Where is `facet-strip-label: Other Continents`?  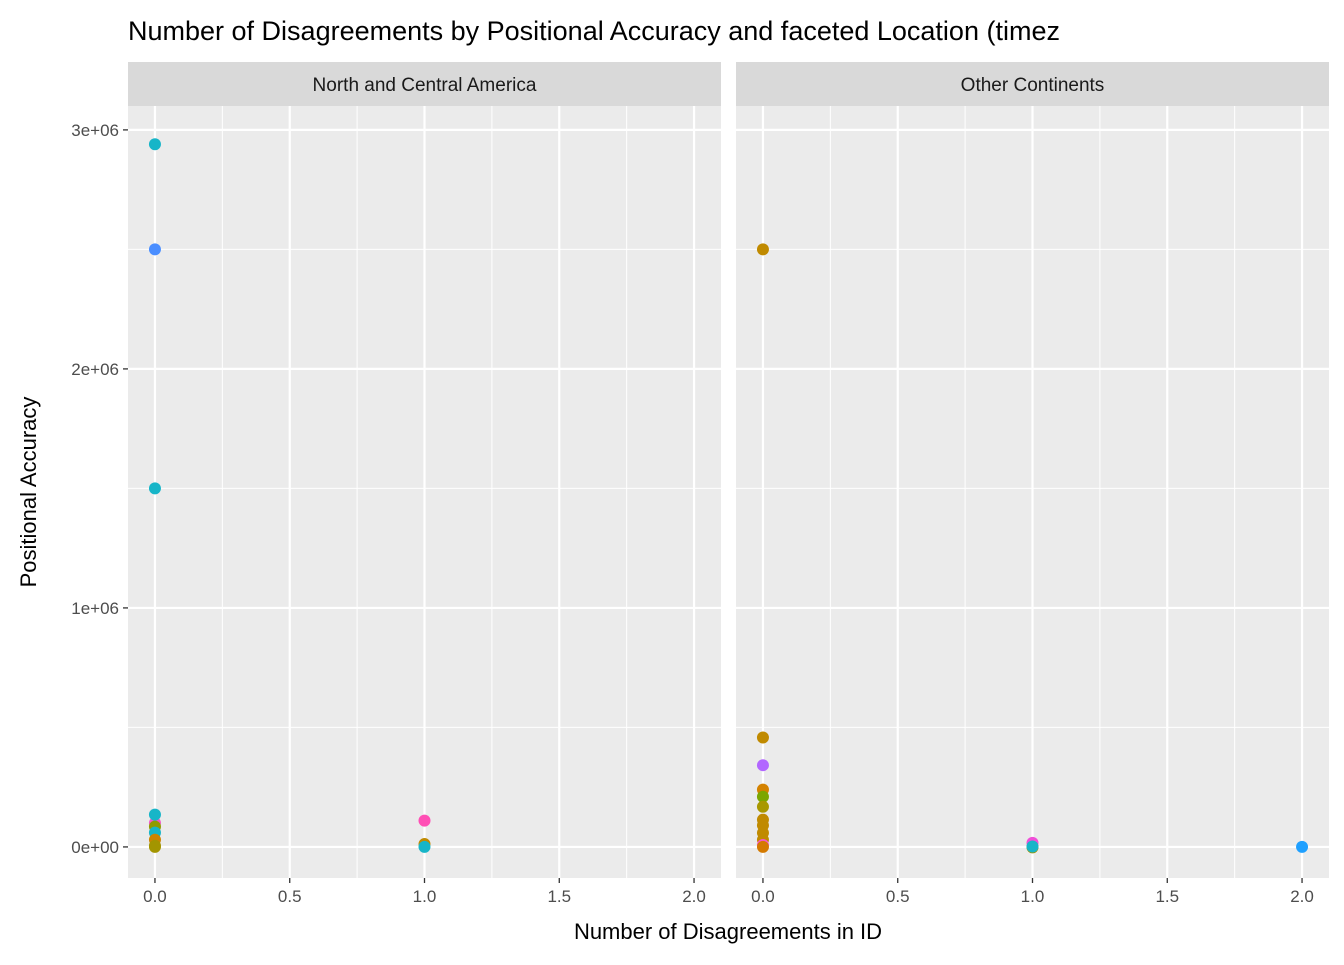
facet-strip-label: Other Continents is located at coordinates (1033, 85).